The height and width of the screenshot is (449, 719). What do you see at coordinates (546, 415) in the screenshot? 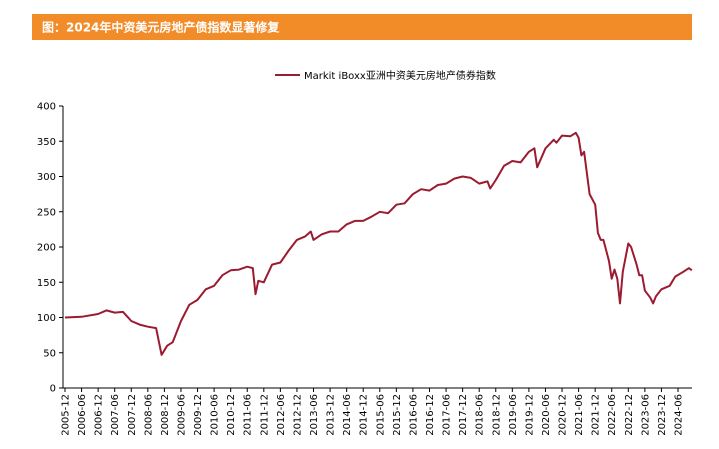
I see `x-tick-label: 2020-06` at bounding box center [546, 415].